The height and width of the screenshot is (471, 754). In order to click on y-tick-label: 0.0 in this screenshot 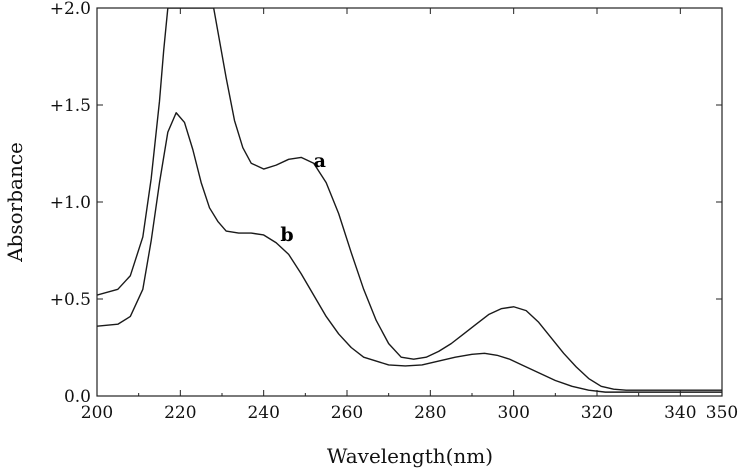, I will do `click(77, 397)`.